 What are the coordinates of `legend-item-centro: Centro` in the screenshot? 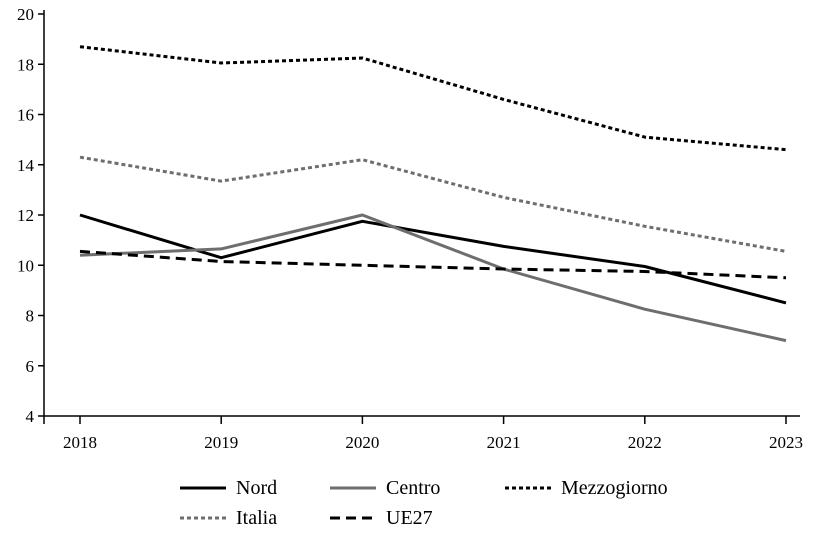 It's located at (385, 488).